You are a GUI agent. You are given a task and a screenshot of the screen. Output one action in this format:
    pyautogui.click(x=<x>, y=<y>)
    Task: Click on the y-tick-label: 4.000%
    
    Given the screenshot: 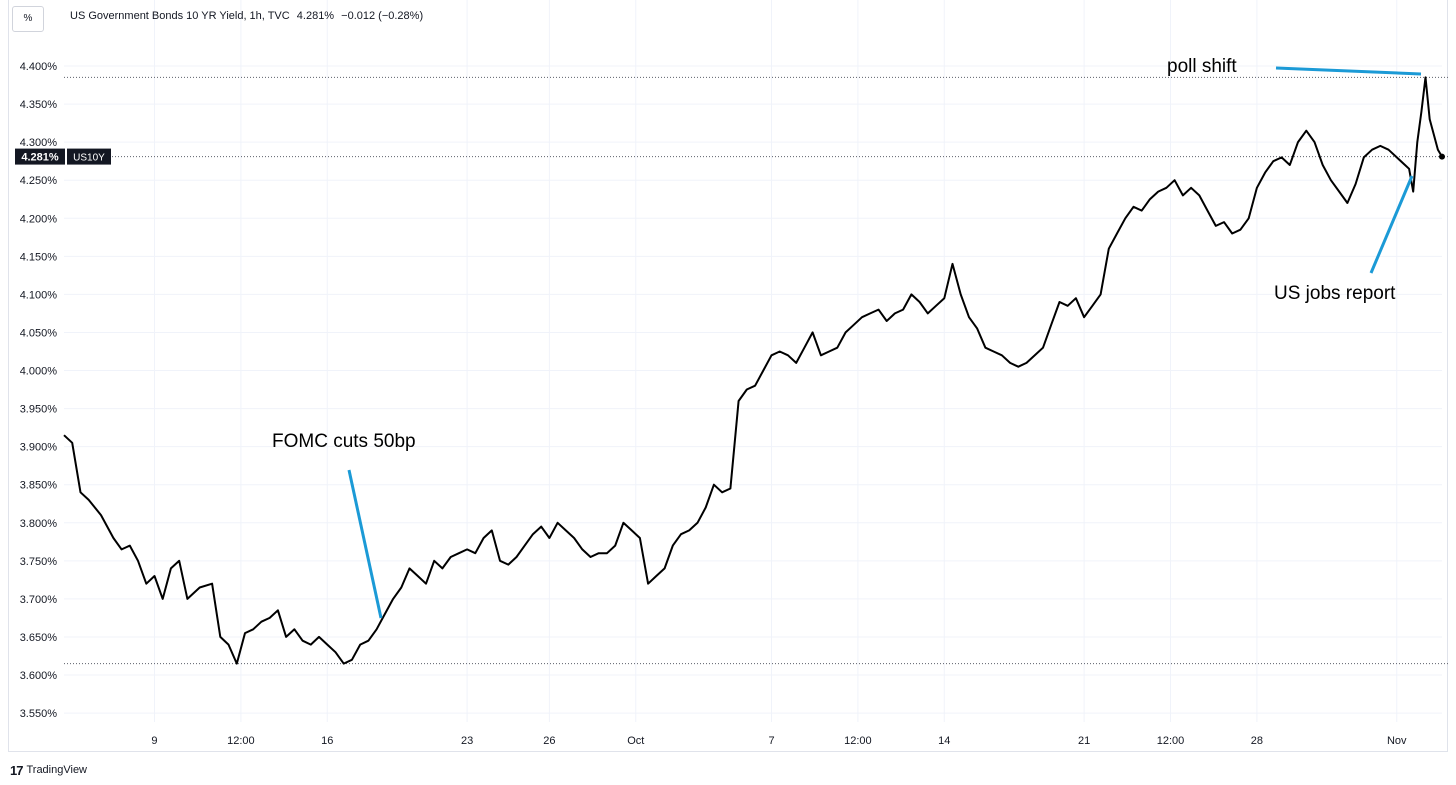 What is the action you would take?
    pyautogui.click(x=39, y=372)
    